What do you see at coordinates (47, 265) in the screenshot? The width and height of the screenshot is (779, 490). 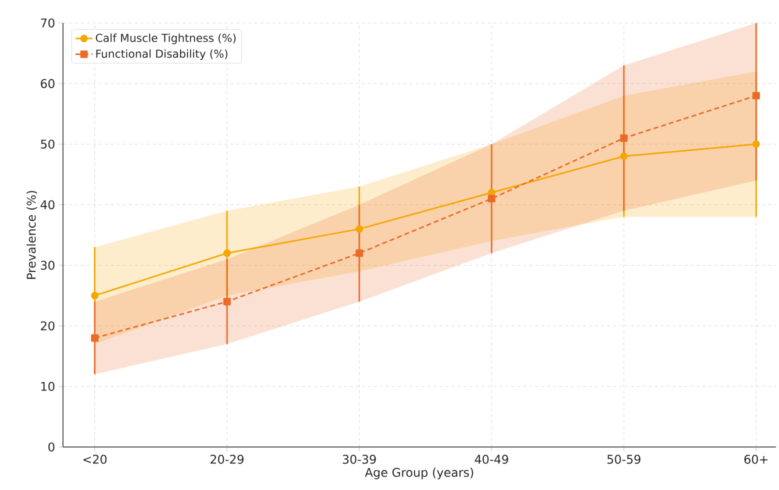 I see `y-tick-label: 30` at bounding box center [47, 265].